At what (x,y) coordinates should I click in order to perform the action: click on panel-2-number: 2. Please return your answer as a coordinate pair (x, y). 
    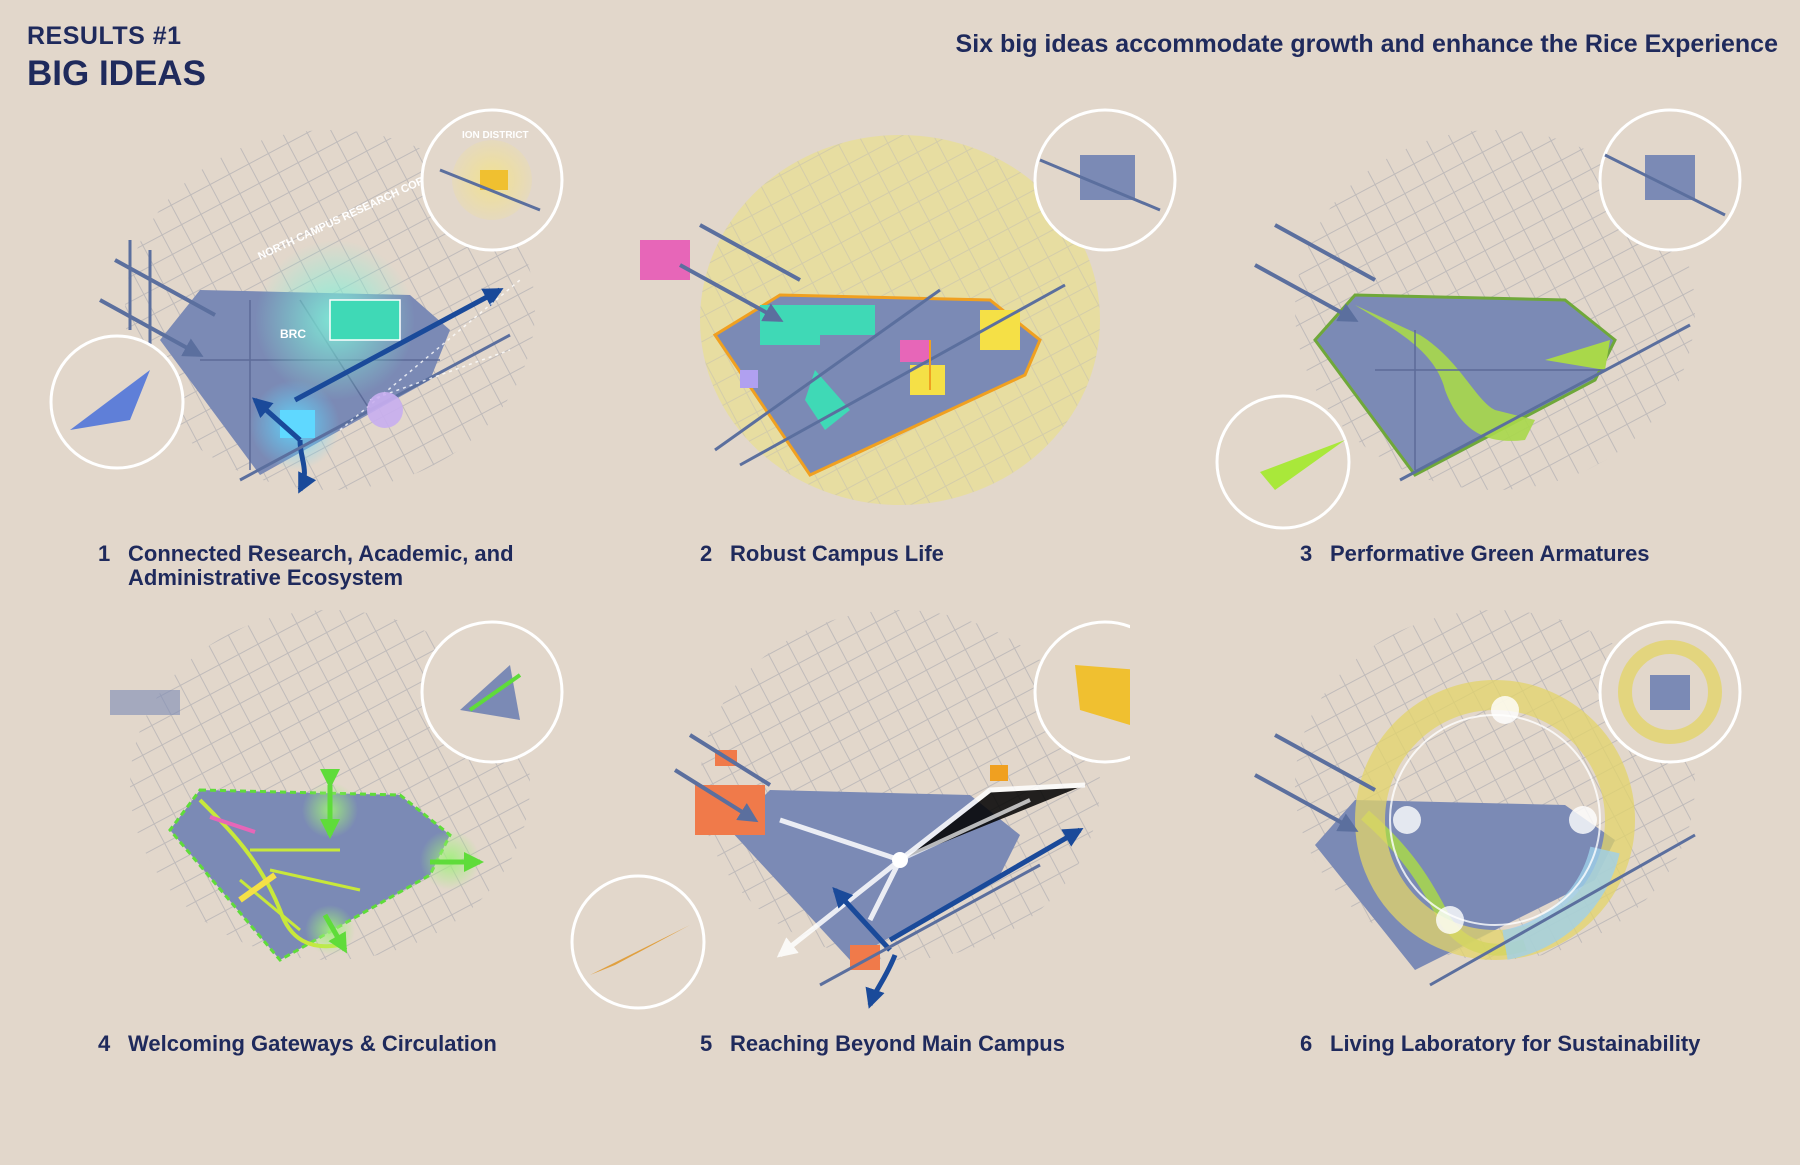
    Looking at the image, I should click on (706, 553).